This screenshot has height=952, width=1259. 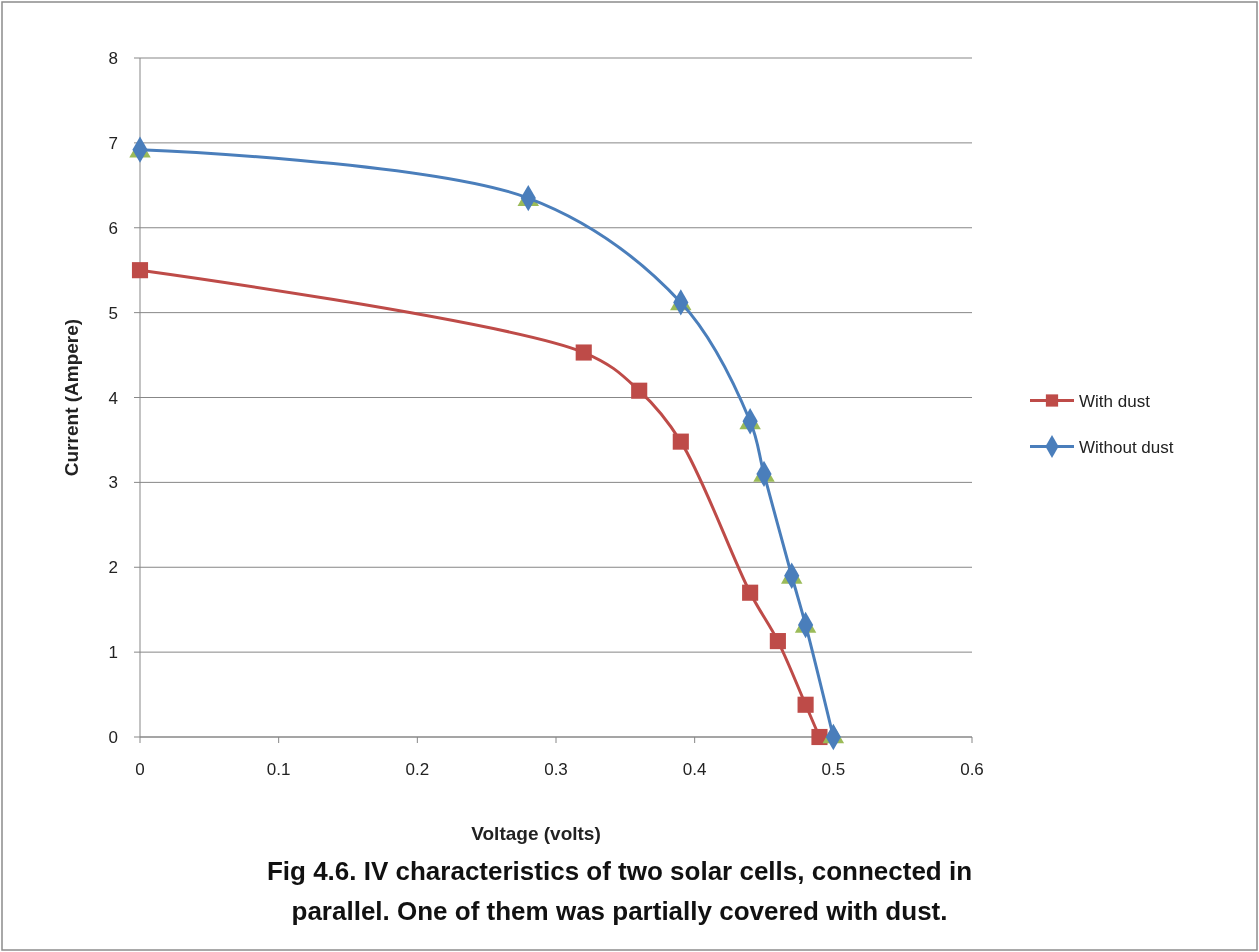 What do you see at coordinates (113, 143) in the screenshot?
I see `y-tick-label: 7` at bounding box center [113, 143].